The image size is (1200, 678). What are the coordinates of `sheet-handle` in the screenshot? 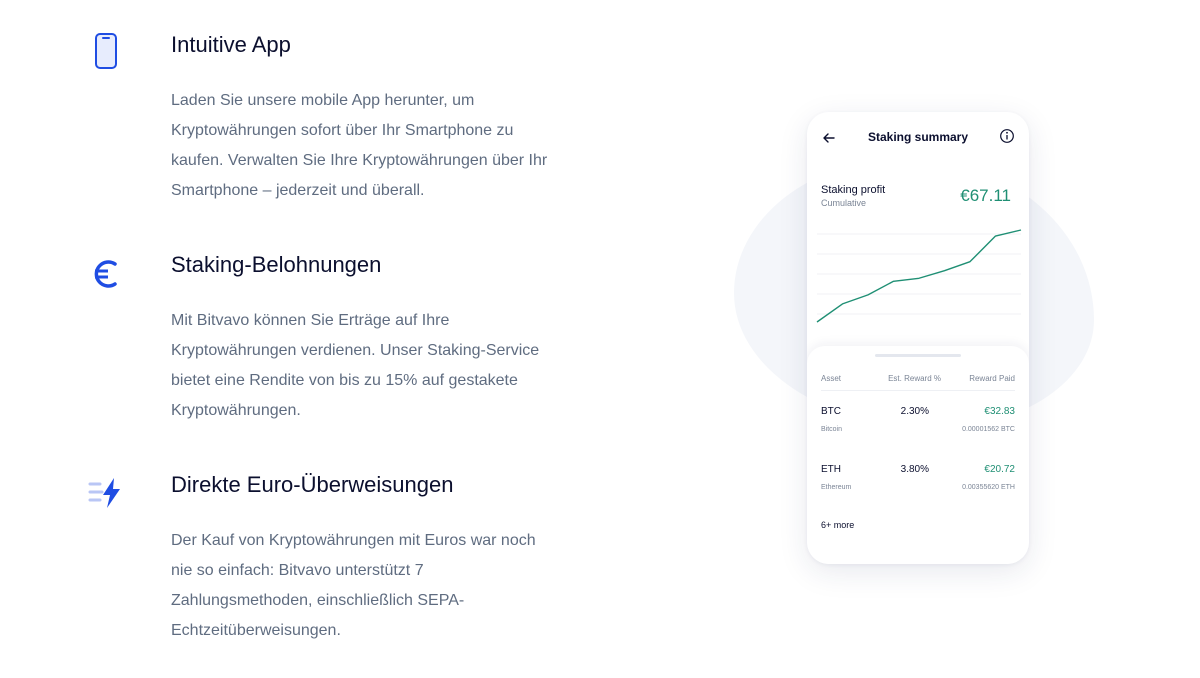 It's located at (918, 355).